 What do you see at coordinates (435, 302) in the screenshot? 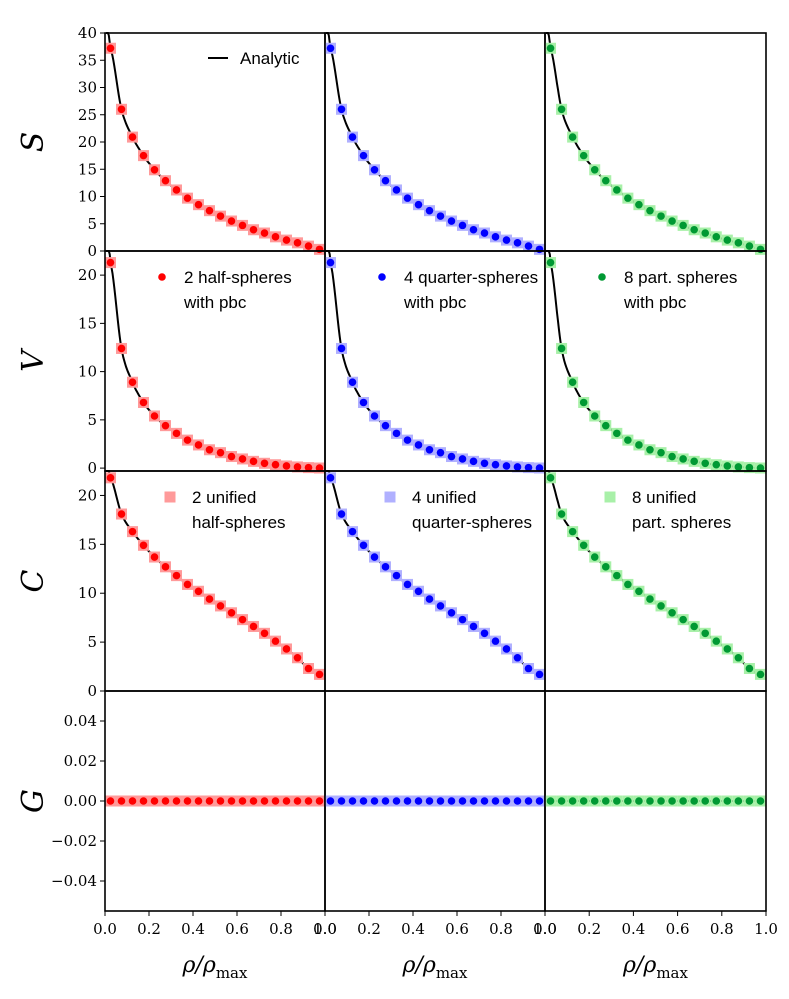
I see `legend-pbc-label-2: with pbc` at bounding box center [435, 302].